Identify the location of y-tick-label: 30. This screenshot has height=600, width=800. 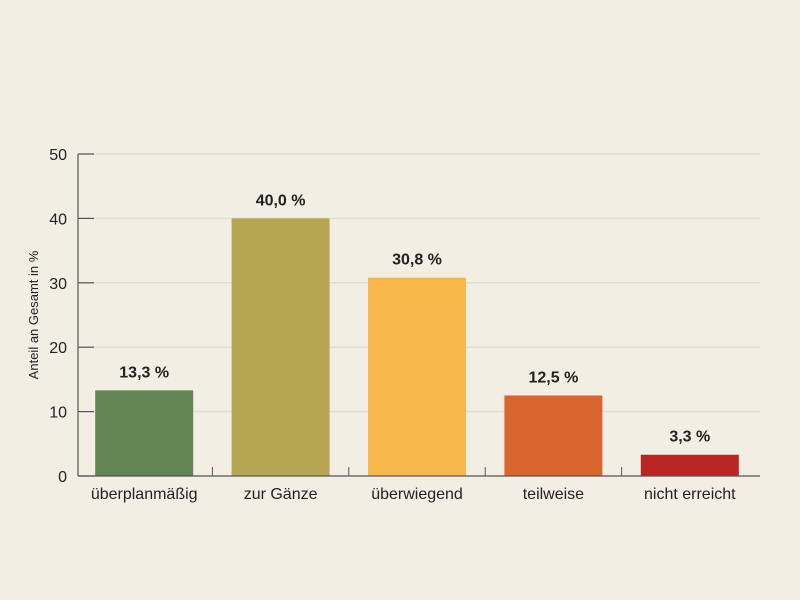
(58, 284).